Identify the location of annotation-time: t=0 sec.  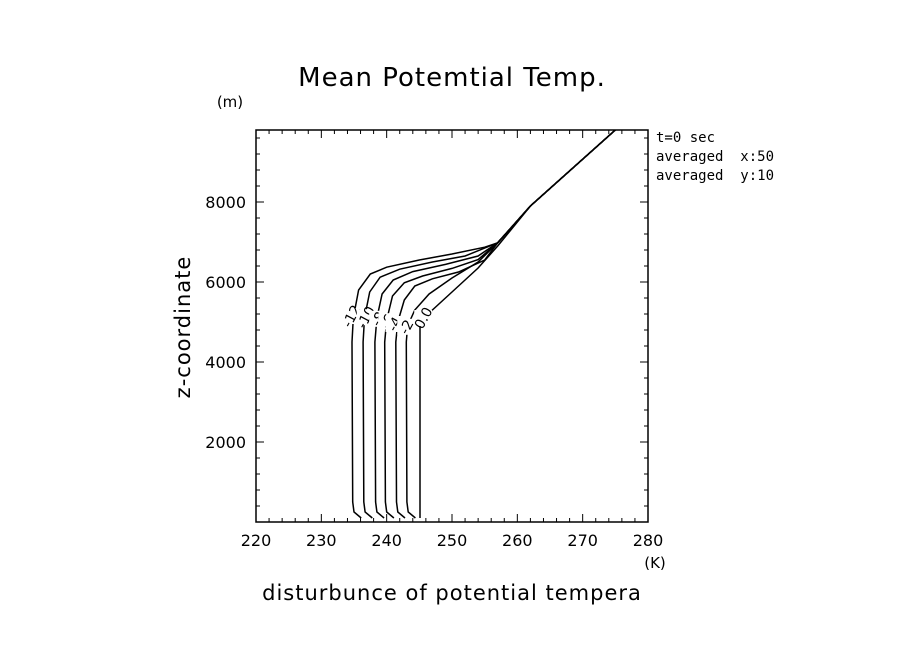
(686, 138).